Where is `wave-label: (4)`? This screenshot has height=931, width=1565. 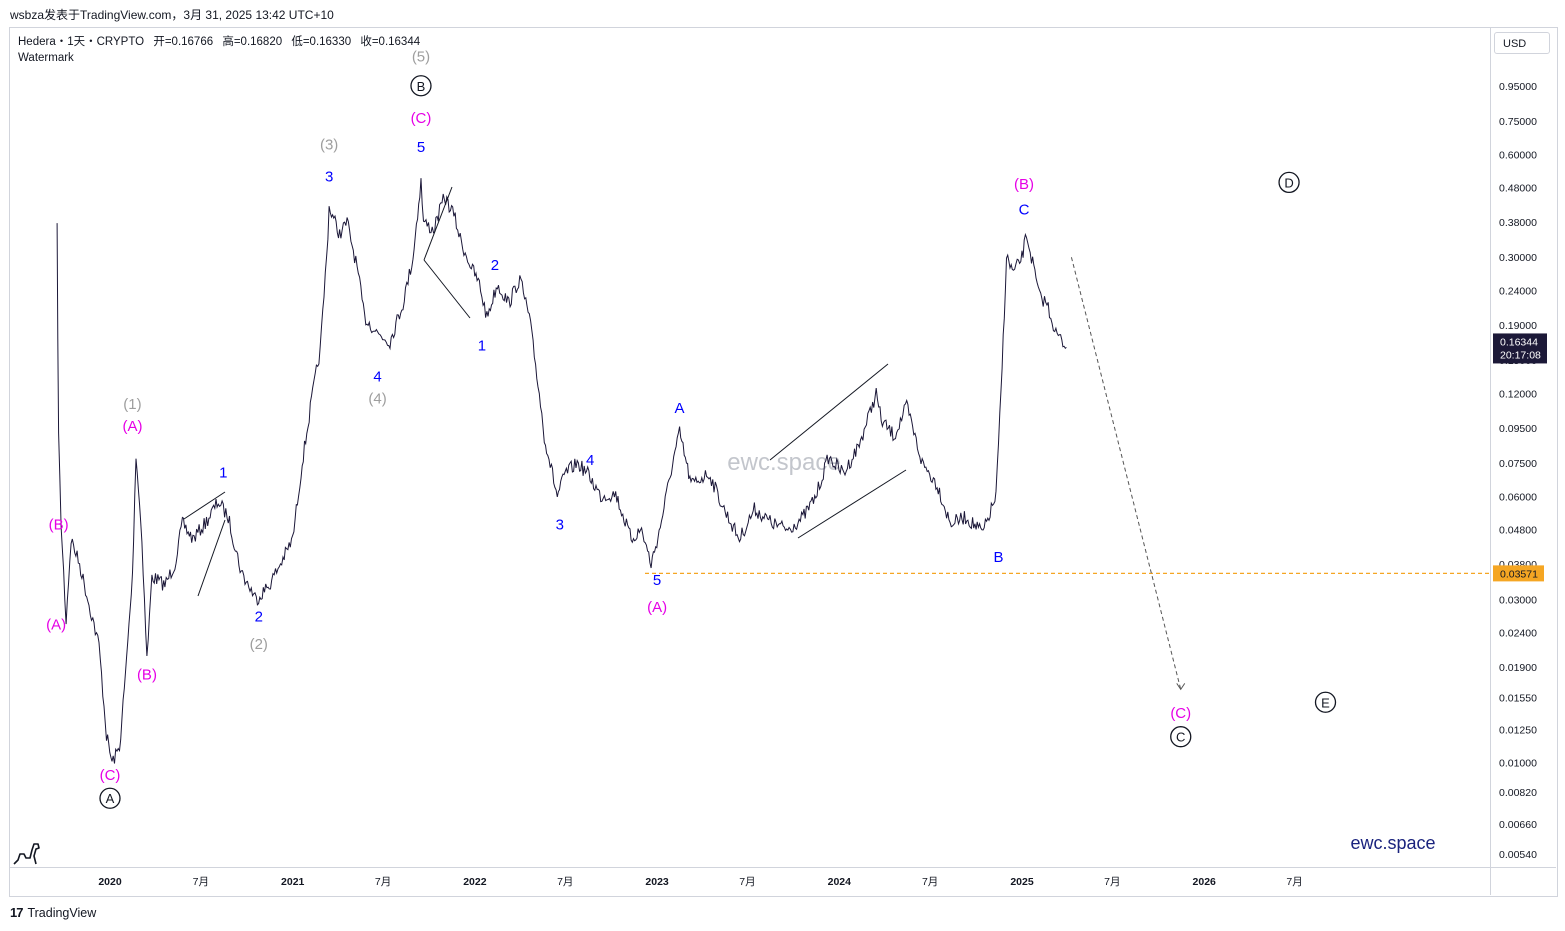 wave-label: (4) is located at coordinates (377, 399).